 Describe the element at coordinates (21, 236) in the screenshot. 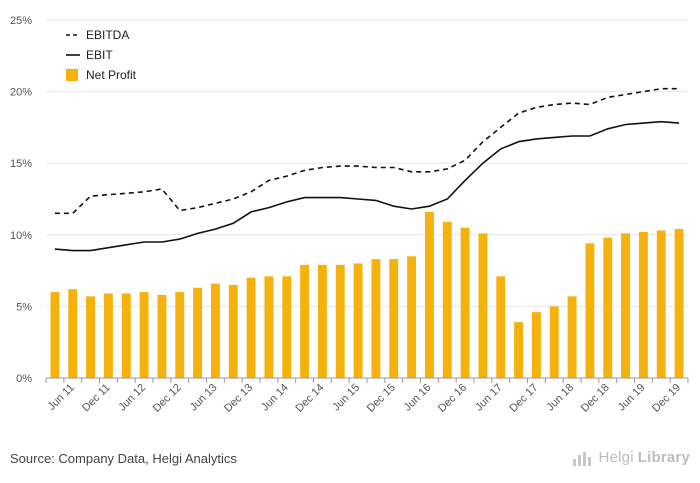

I see `y-tick-label: 10%` at that location.